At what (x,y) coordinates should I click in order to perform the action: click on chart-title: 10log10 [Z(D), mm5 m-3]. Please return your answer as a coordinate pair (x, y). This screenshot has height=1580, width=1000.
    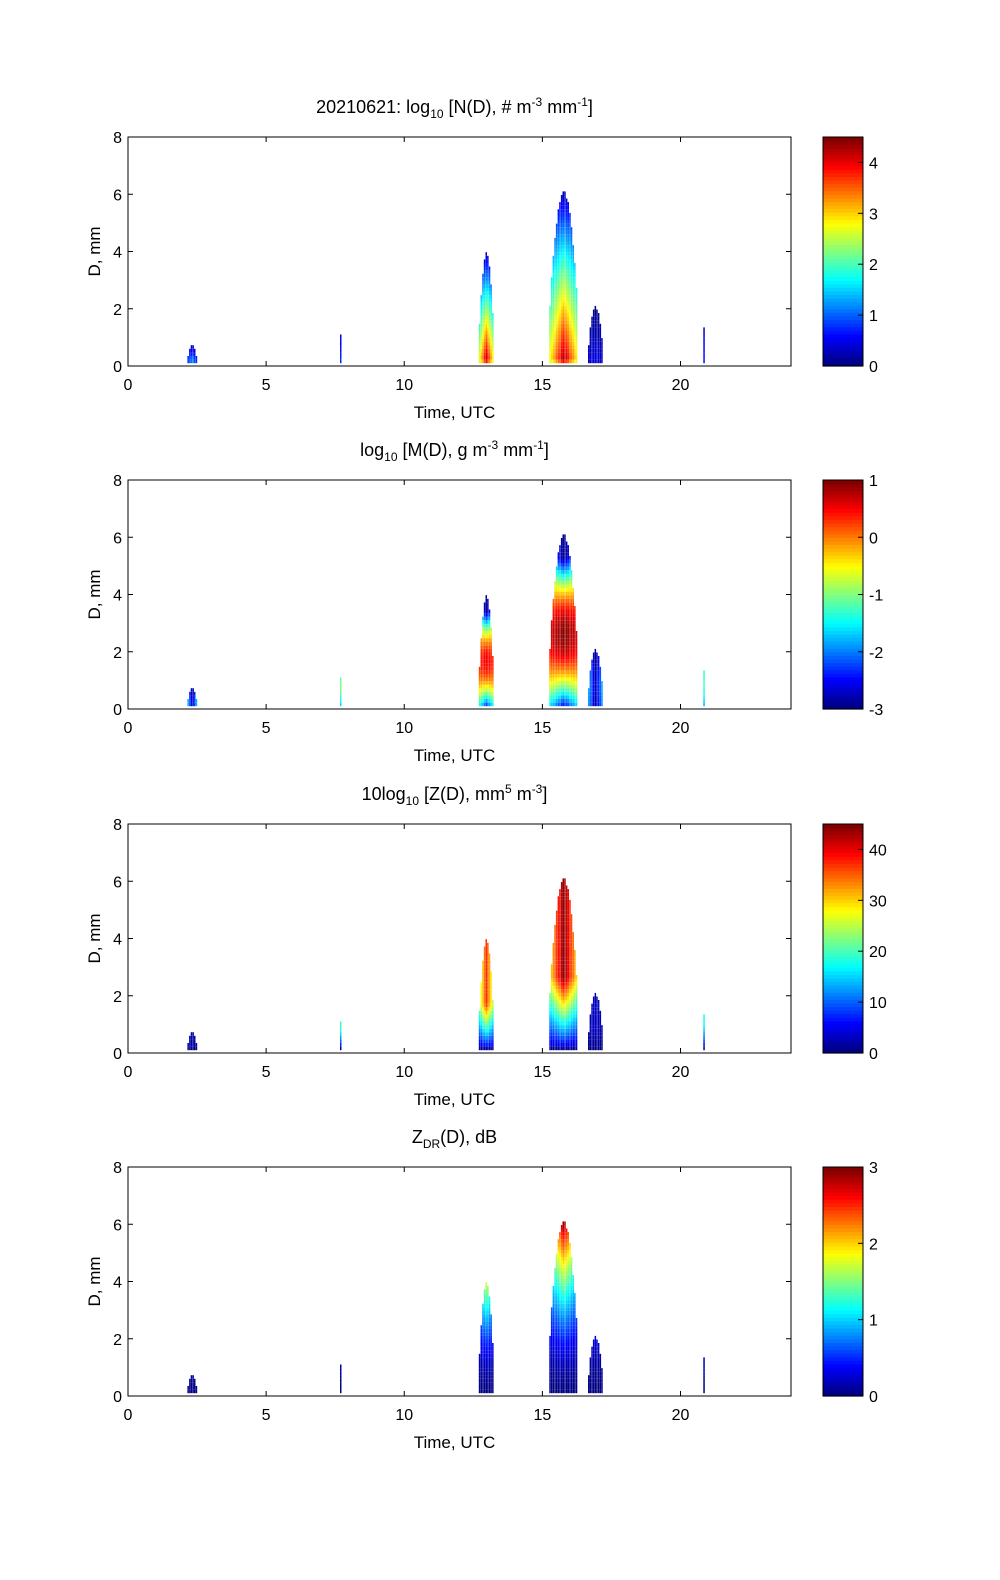
    Looking at the image, I should click on (455, 795).